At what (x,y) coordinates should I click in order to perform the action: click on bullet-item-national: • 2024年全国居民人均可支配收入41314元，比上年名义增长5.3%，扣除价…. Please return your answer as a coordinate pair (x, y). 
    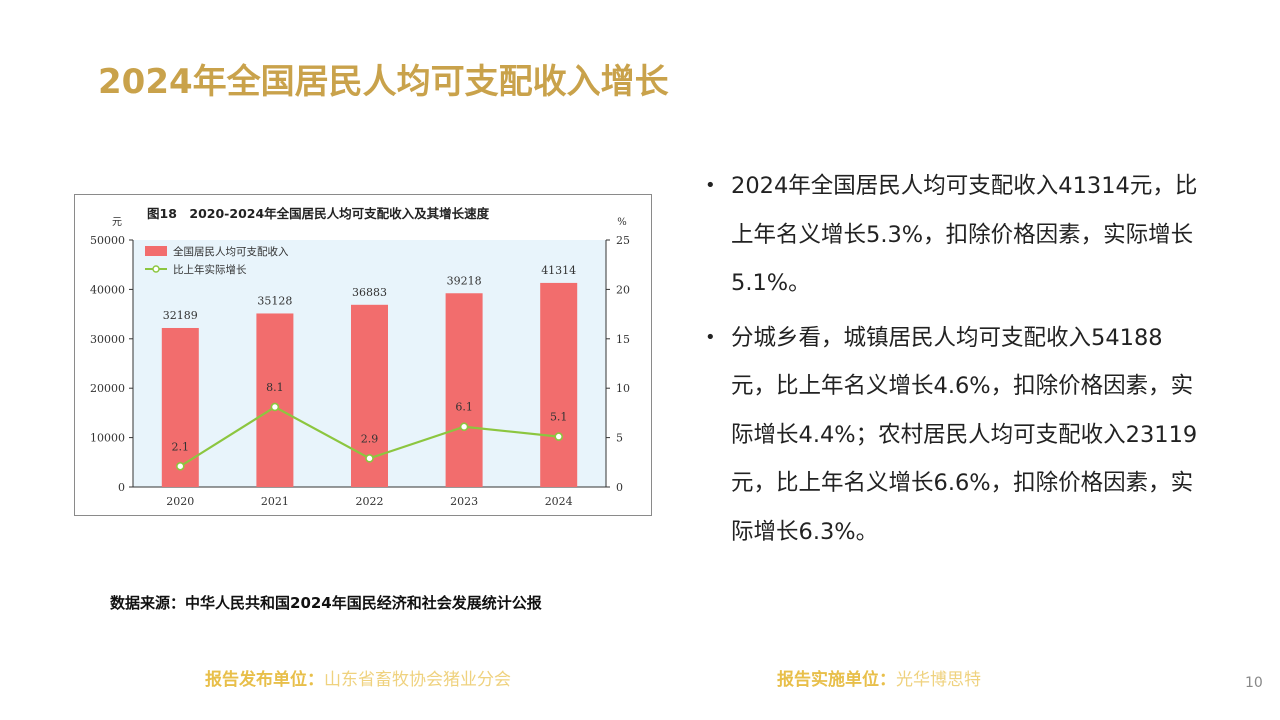
    Looking at the image, I should click on (953, 235).